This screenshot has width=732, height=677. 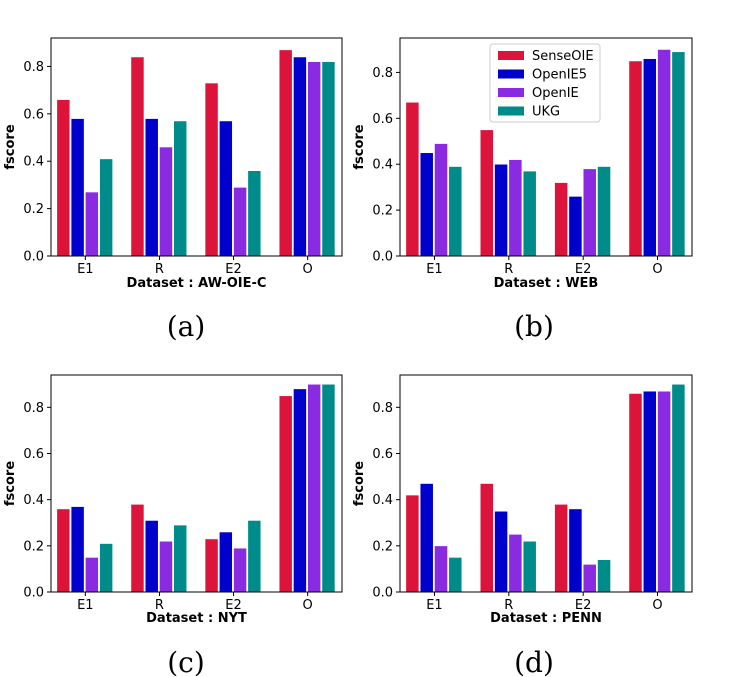 I want to click on legend-swatch-openie5, so click(x=511, y=74).